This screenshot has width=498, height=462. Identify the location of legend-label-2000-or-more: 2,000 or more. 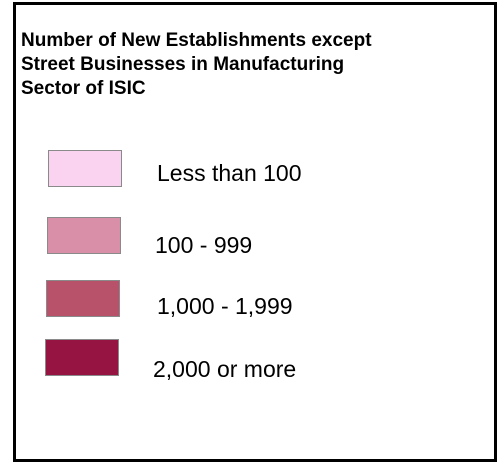
(225, 369).